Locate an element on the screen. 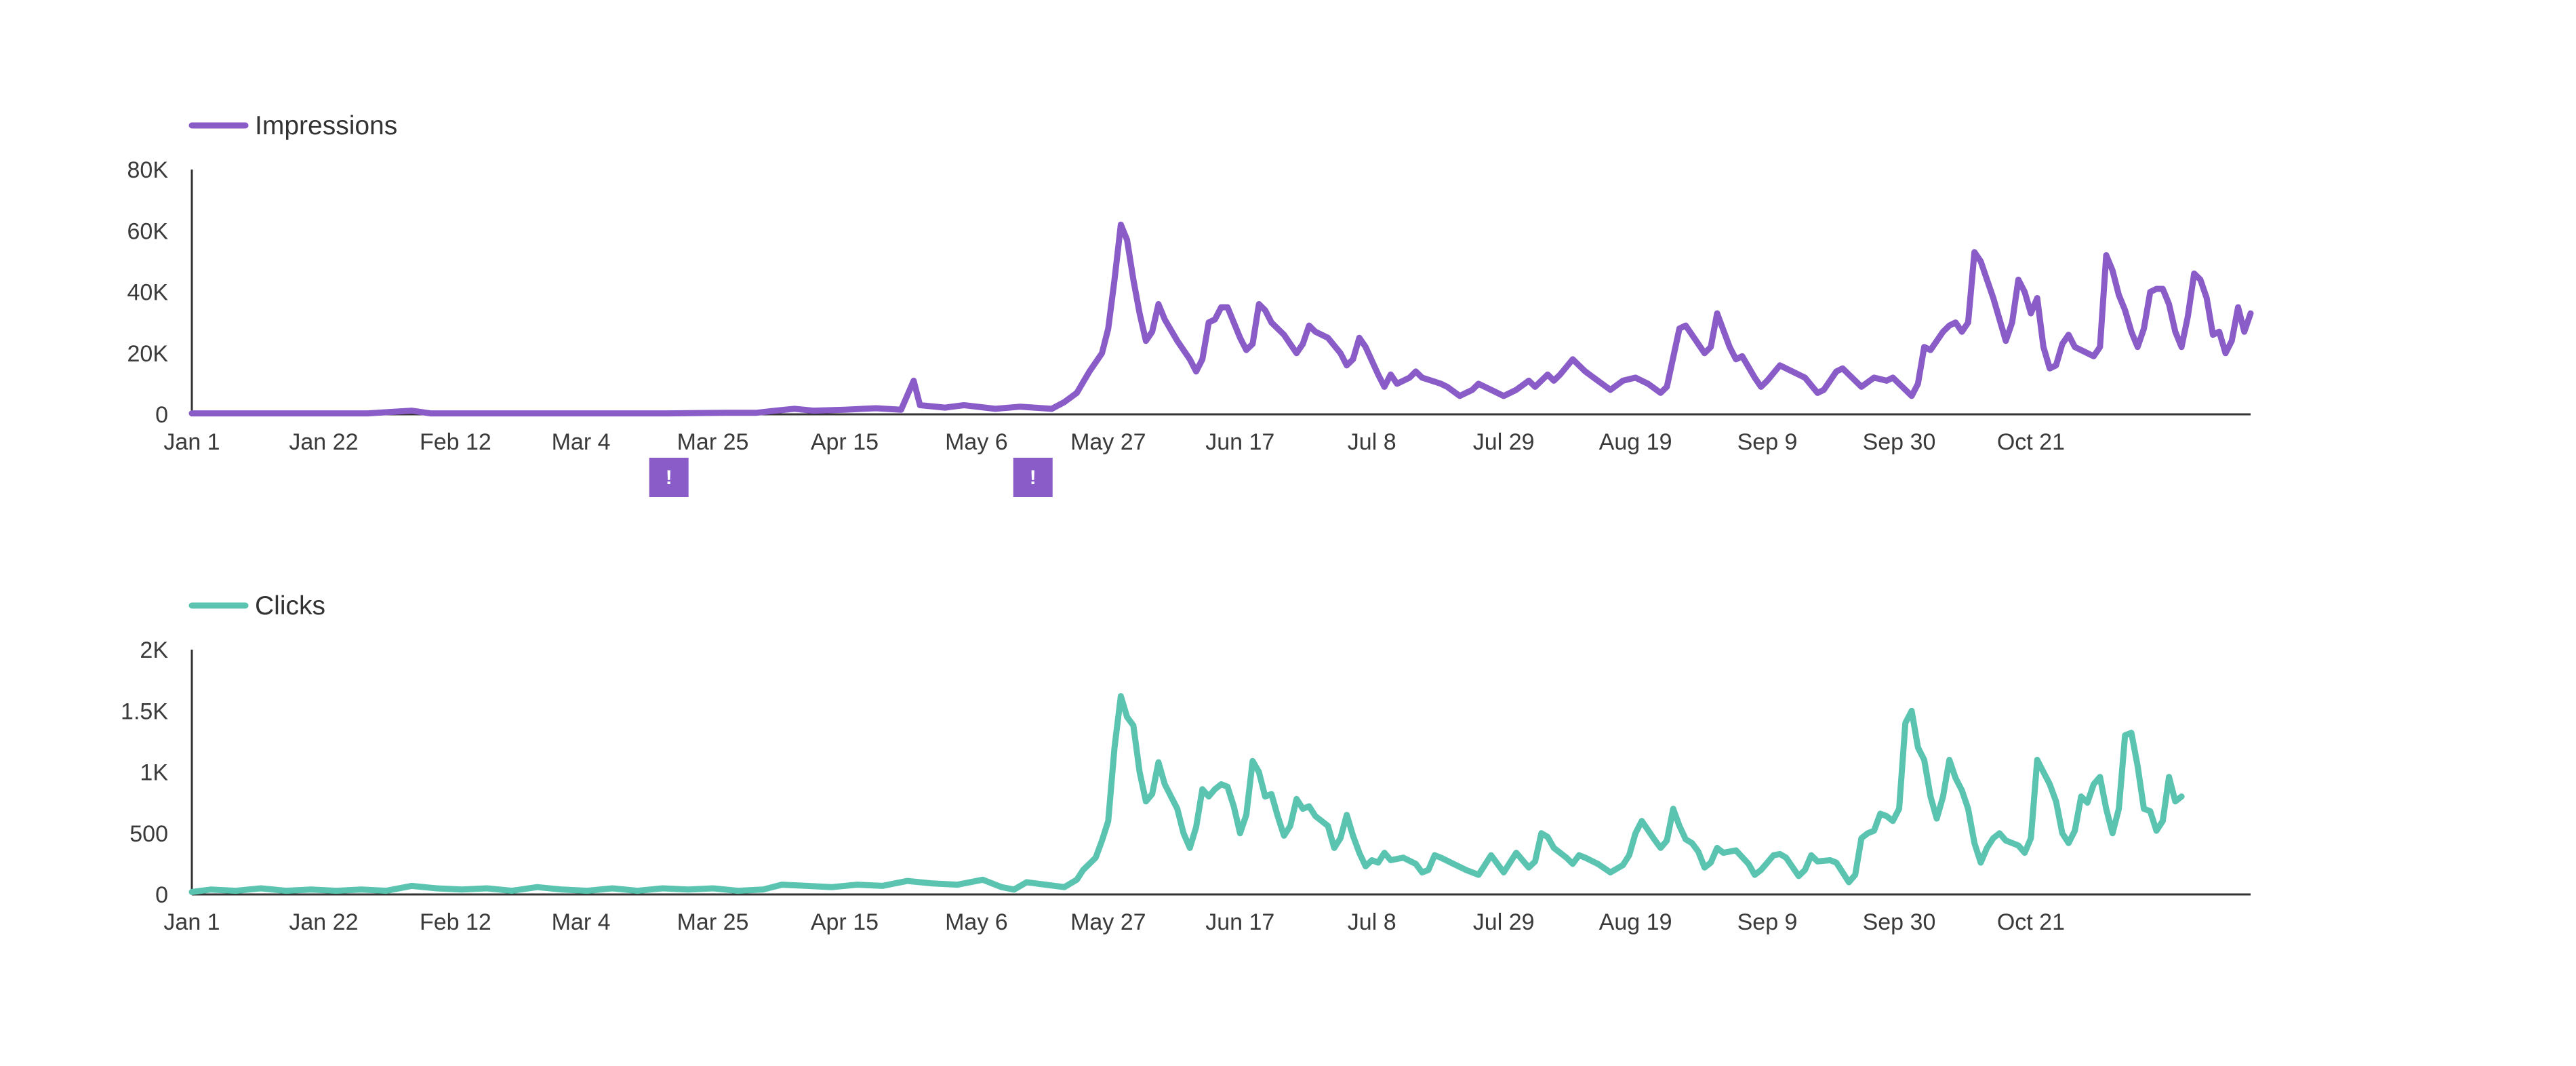 This screenshot has width=2576, height=1066. y-tick-label: 20K is located at coordinates (148, 354).